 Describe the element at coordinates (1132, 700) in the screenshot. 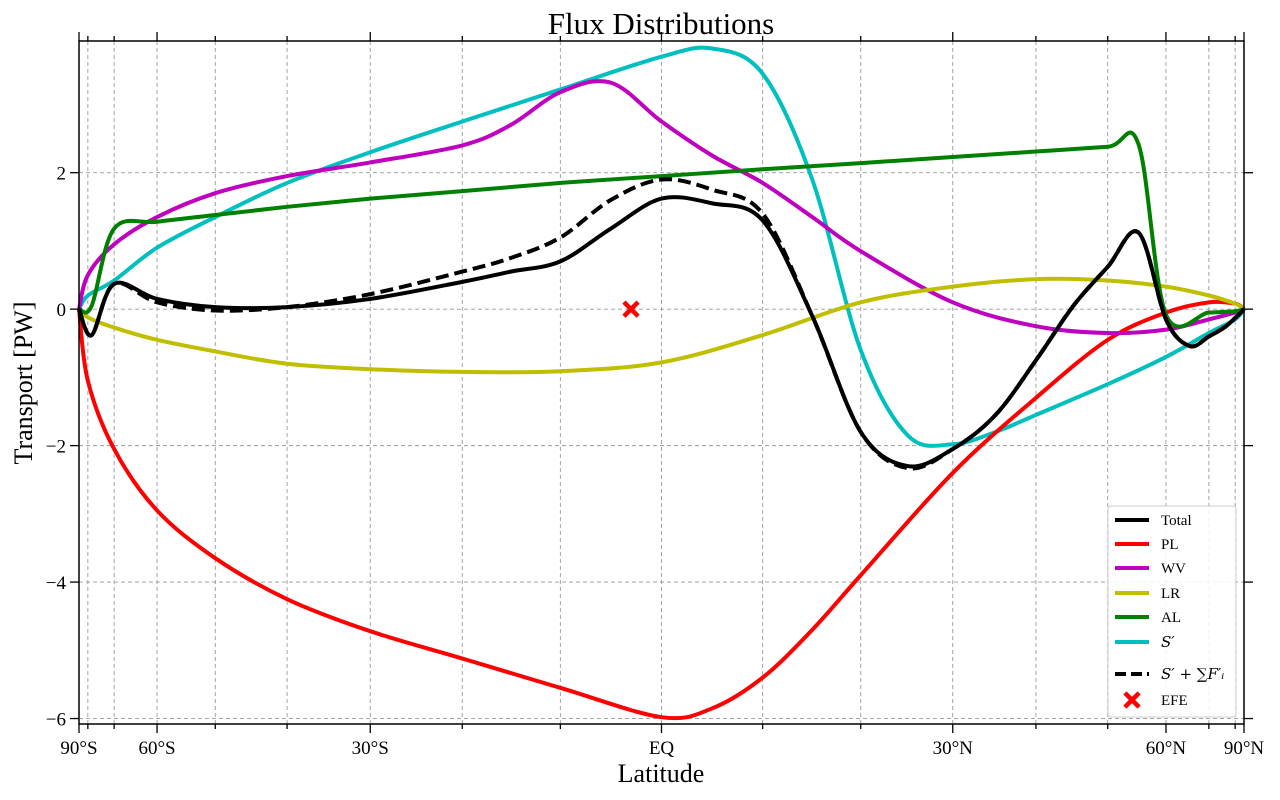

I see `legend-swatch` at that location.